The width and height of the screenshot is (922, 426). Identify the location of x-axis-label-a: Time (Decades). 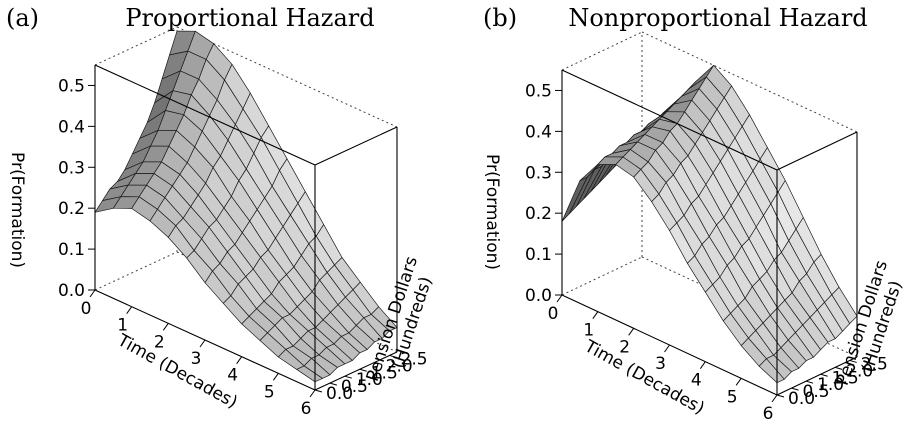
(177, 371).